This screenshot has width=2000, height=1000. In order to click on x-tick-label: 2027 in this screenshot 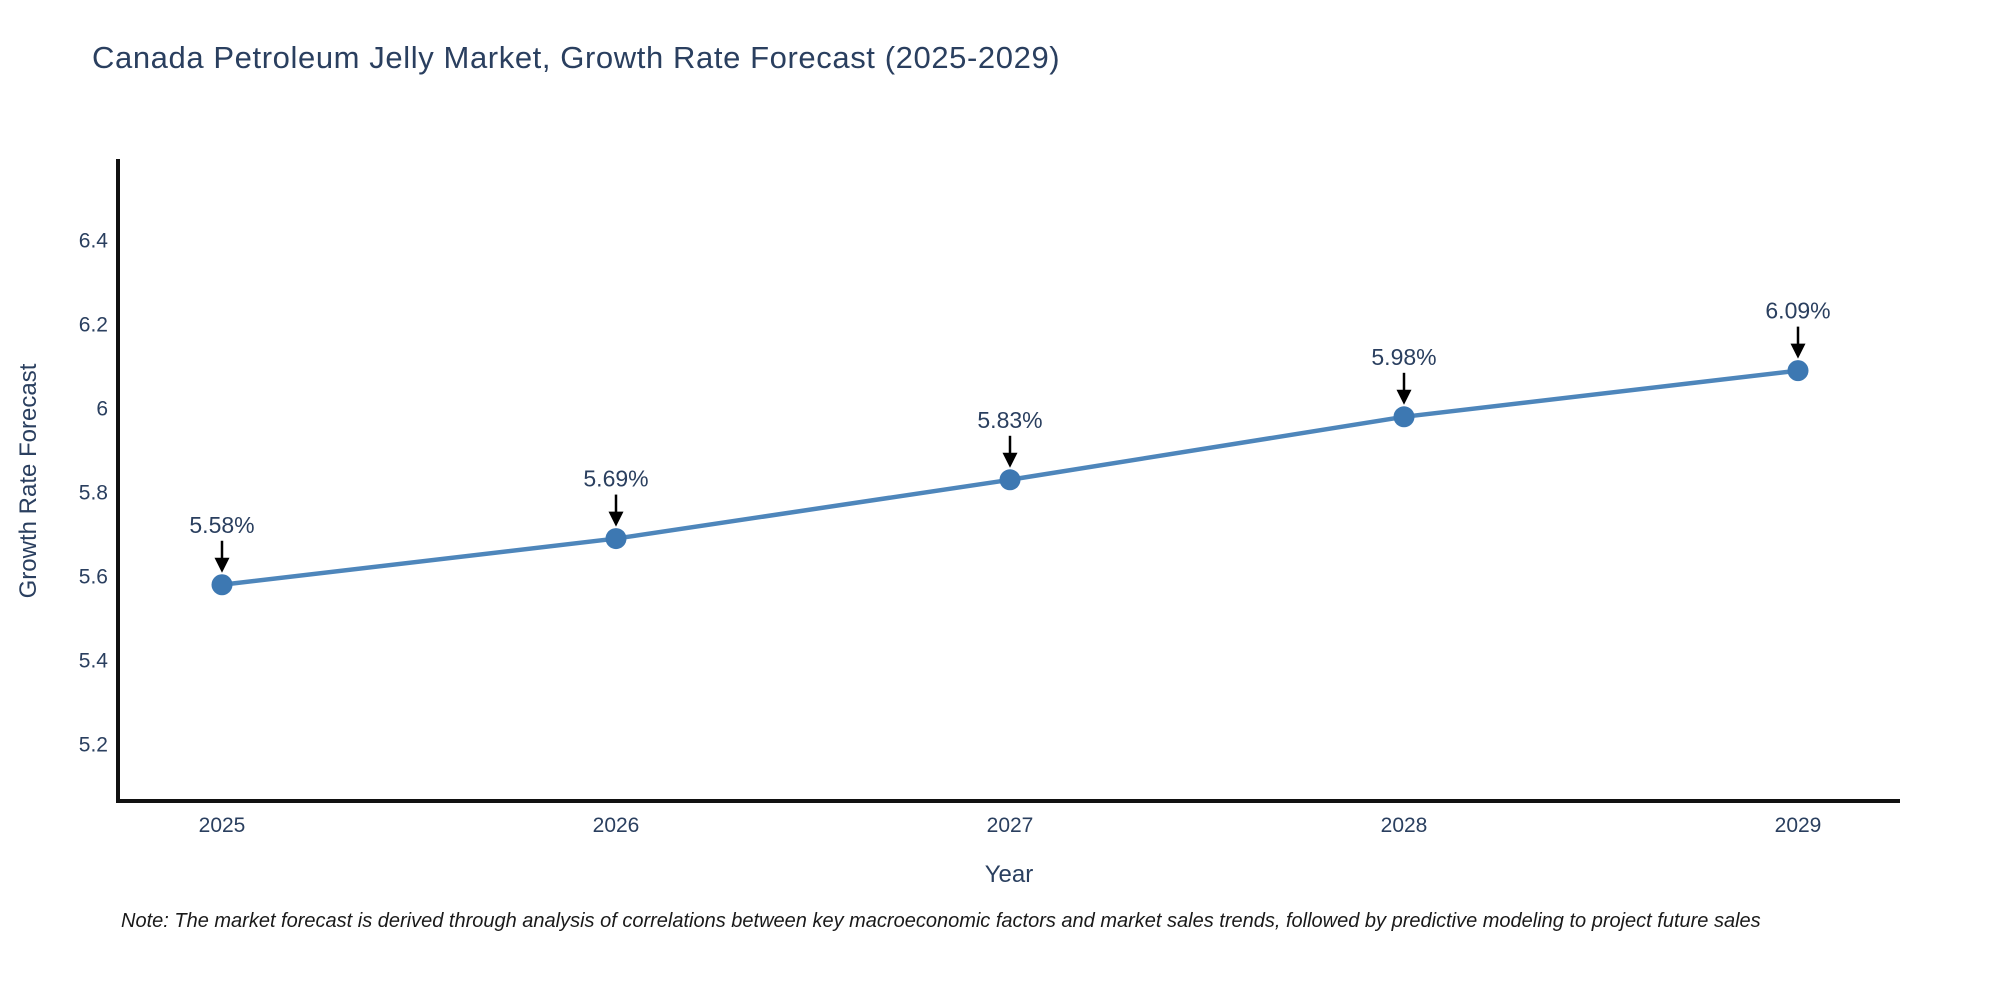, I will do `click(1010, 825)`.